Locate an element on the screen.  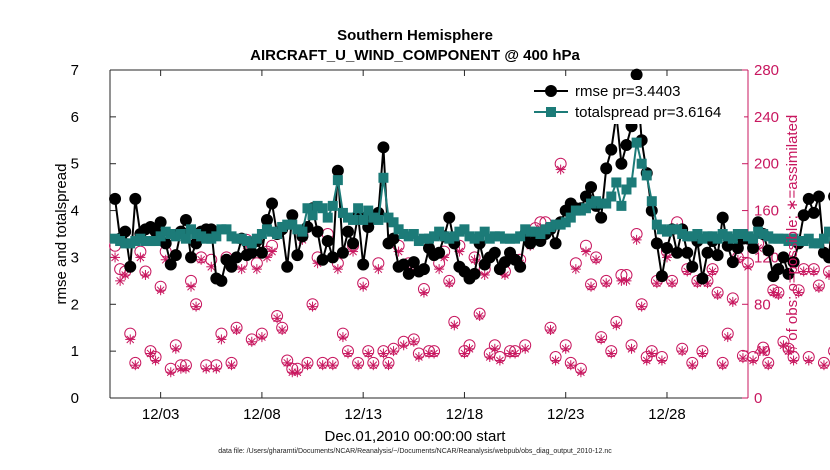
y-tick-label: 0 is located at coordinates (75, 398).